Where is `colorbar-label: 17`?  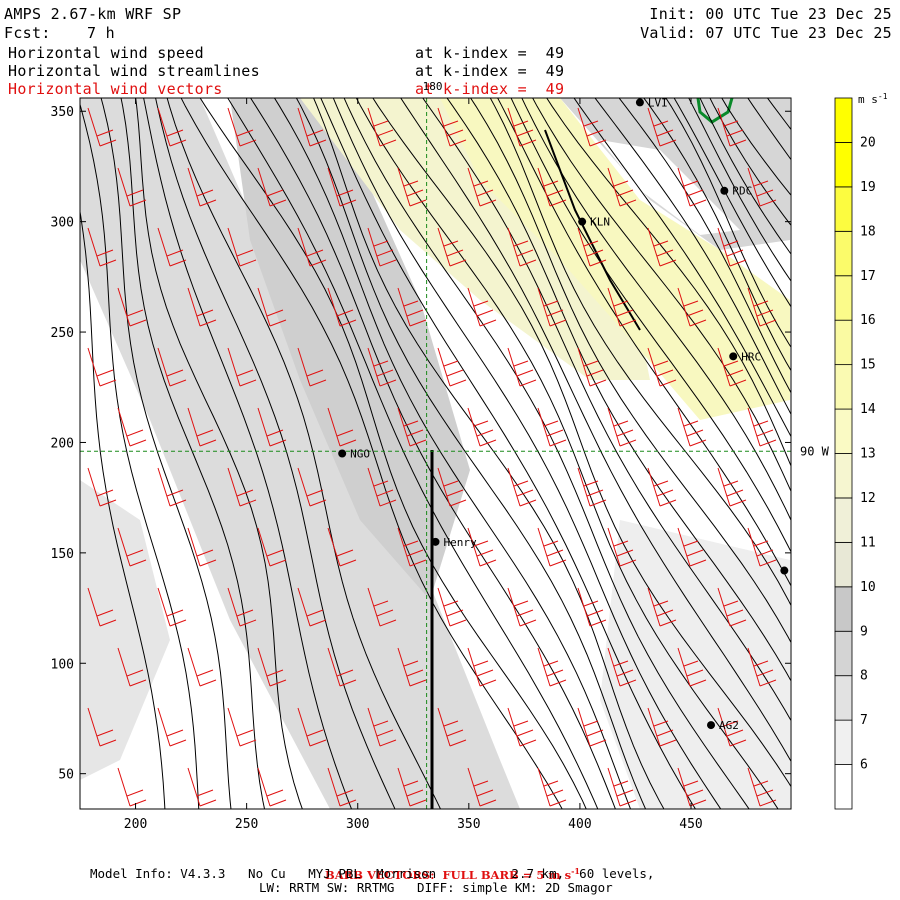
colorbar-label: 17 is located at coordinates (868, 276).